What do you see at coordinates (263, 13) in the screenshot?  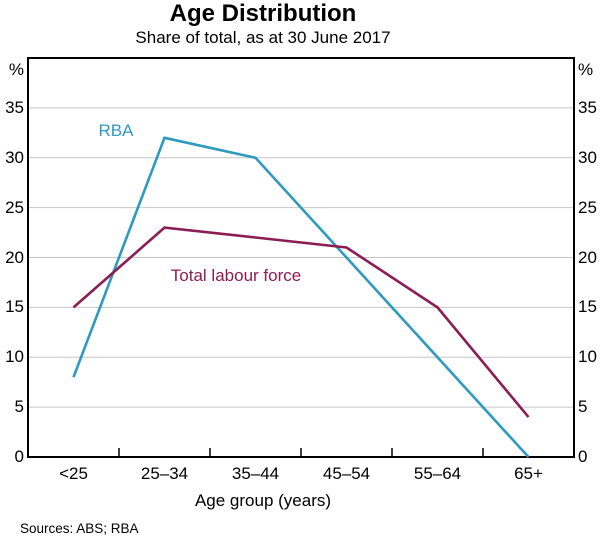 I see `chart-title: Age Distribution` at bounding box center [263, 13].